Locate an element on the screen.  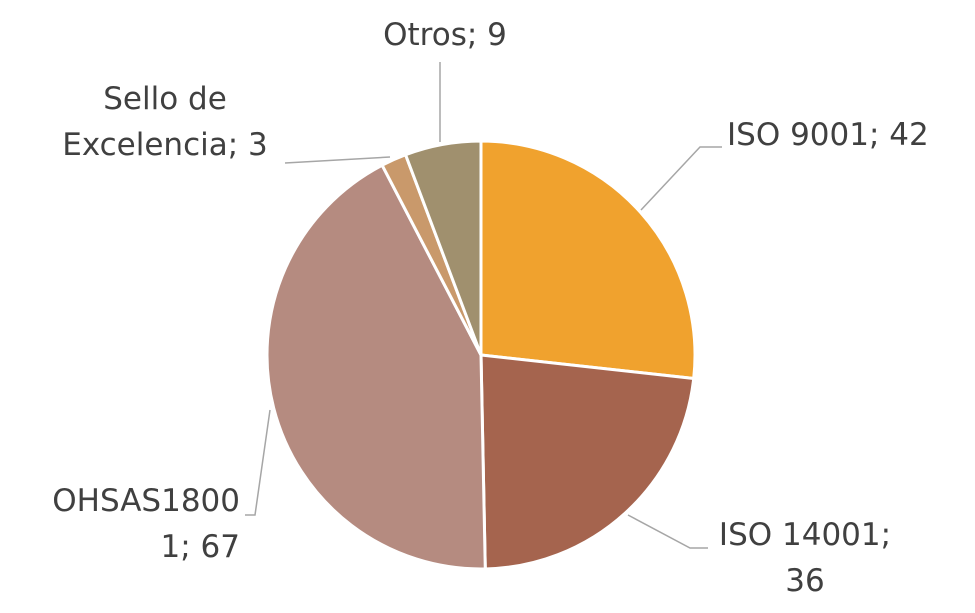
data-label: ISO 9001; 42 is located at coordinates (828, 135).